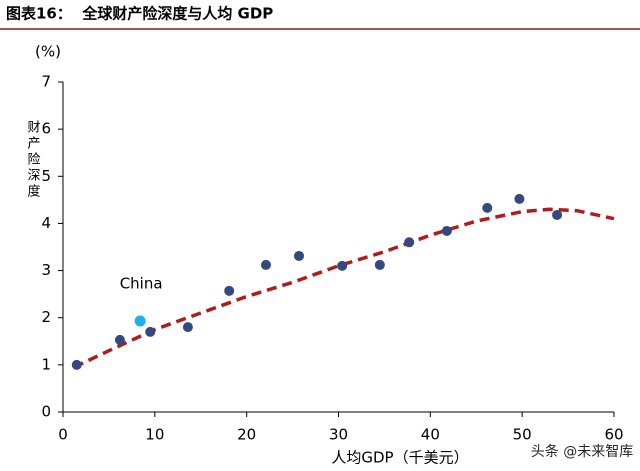 The image size is (640, 471). Describe the element at coordinates (139, 14) in the screenshot. I see `chart-title: 图表16： 全球财产险深度与人均 GDP` at that location.